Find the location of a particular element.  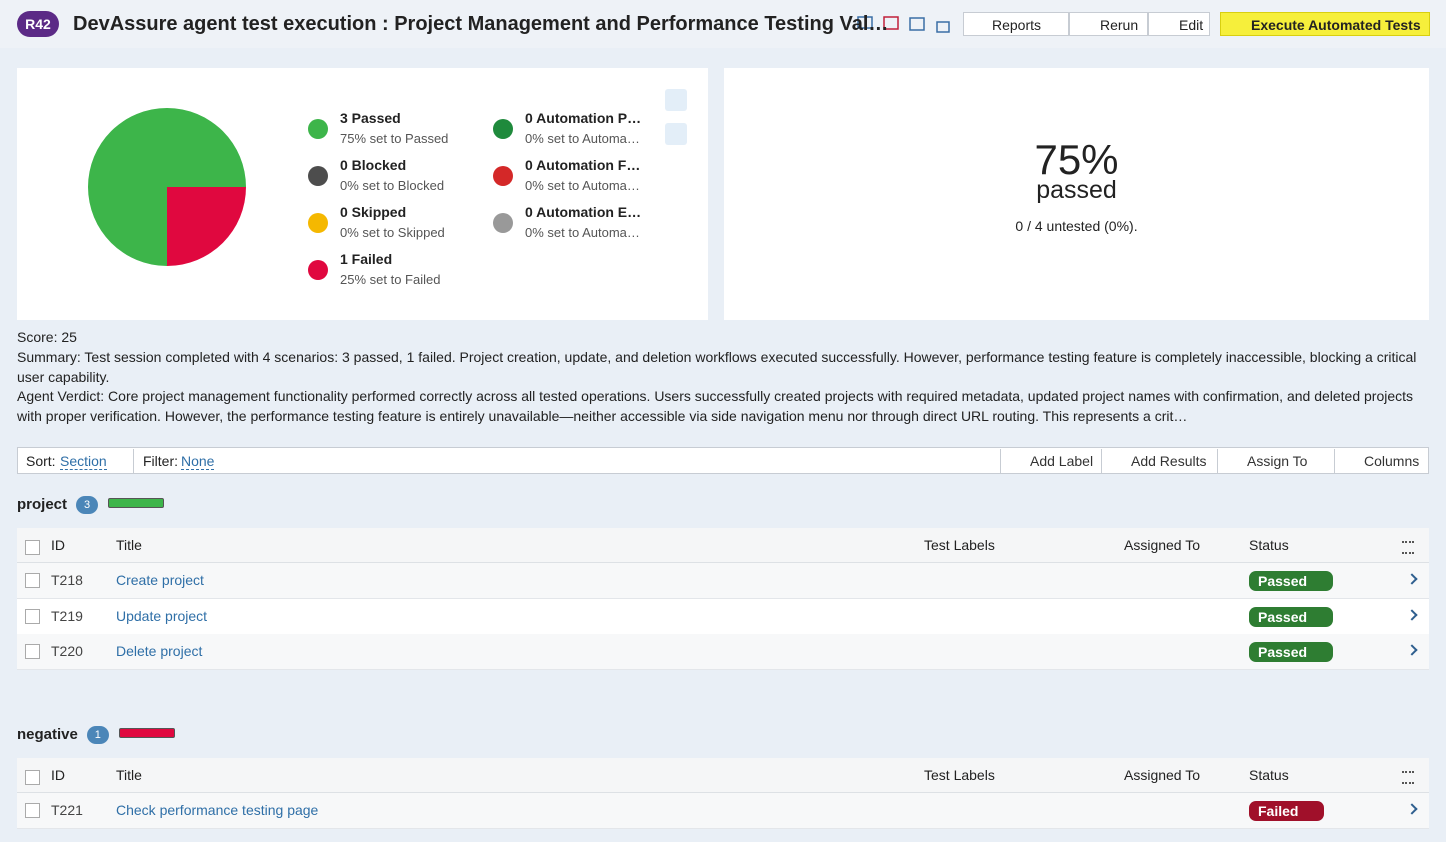

section-name: project is located at coordinates (42, 504).